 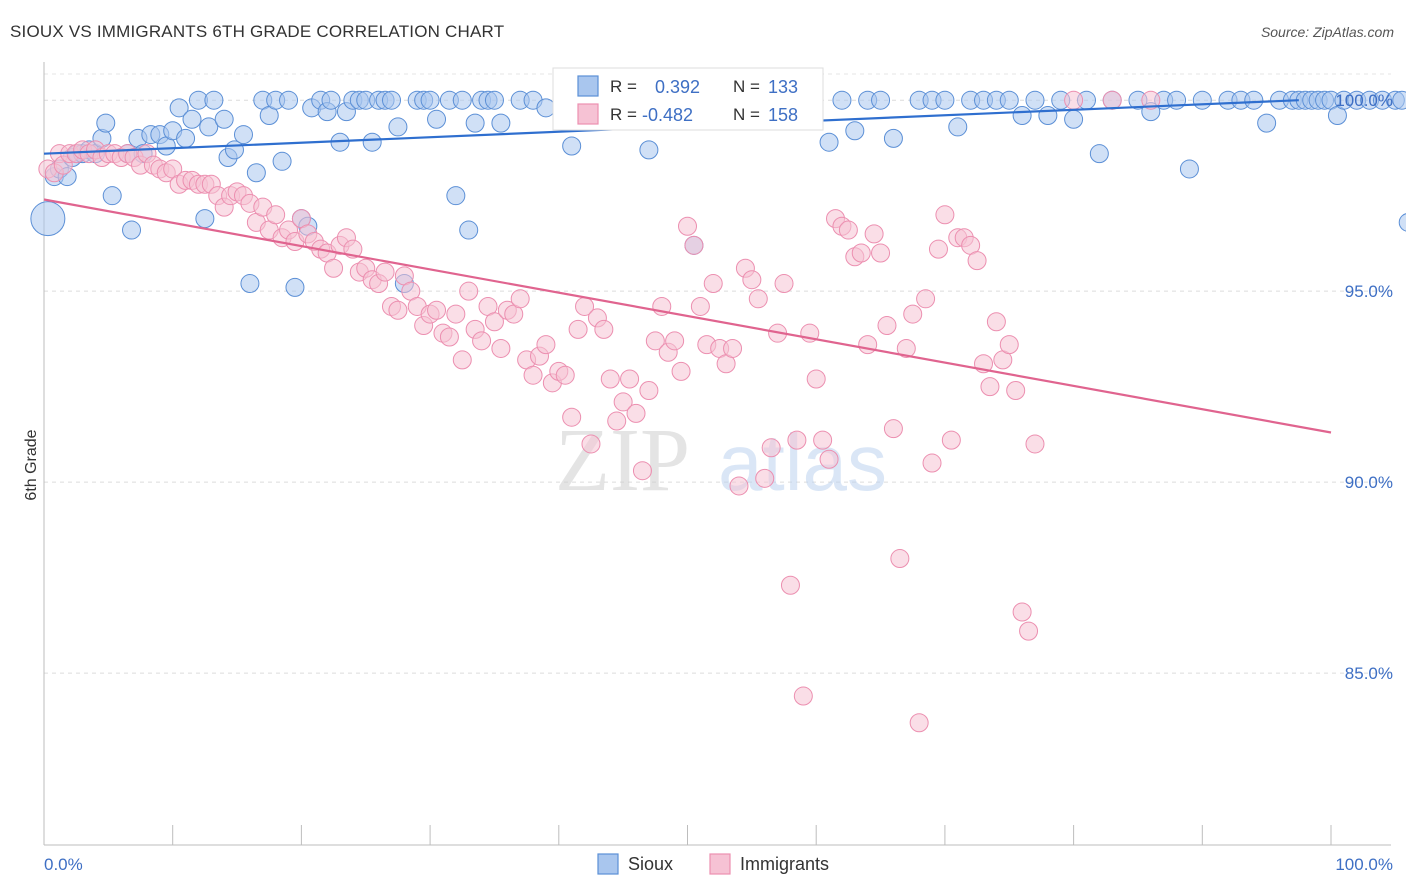 What do you see at coordinates (746, 114) in the screenshot?
I see `stats-n-label-immigrants: N =` at bounding box center [746, 114].